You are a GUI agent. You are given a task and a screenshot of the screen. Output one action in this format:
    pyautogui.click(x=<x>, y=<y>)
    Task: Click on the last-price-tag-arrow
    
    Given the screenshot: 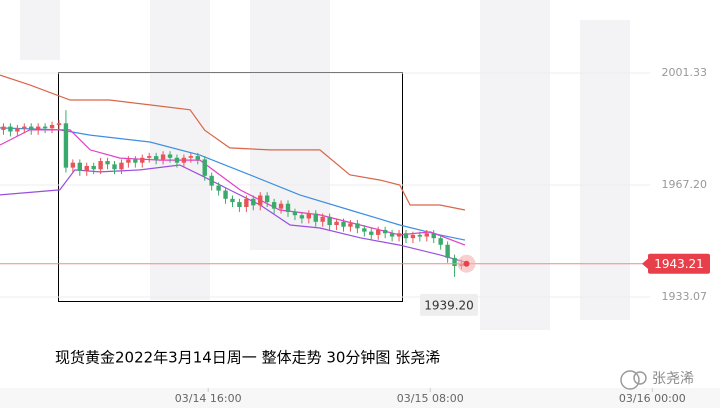 What is the action you would take?
    pyautogui.click(x=645, y=263)
    